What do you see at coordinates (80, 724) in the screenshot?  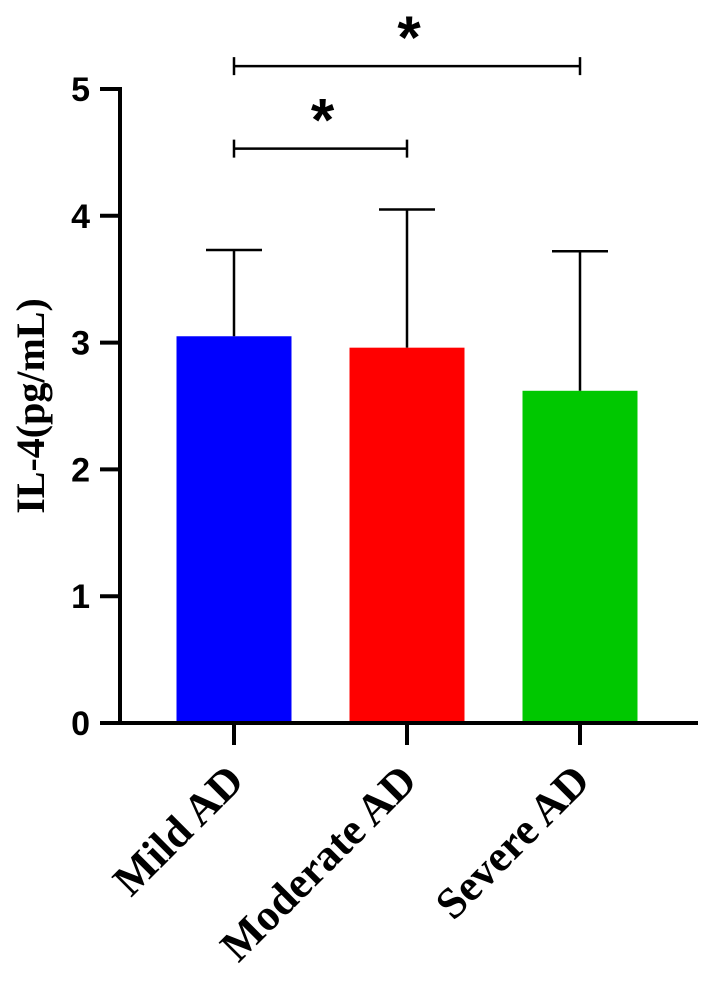 I see `y-tick-label-0: 0` at bounding box center [80, 724].